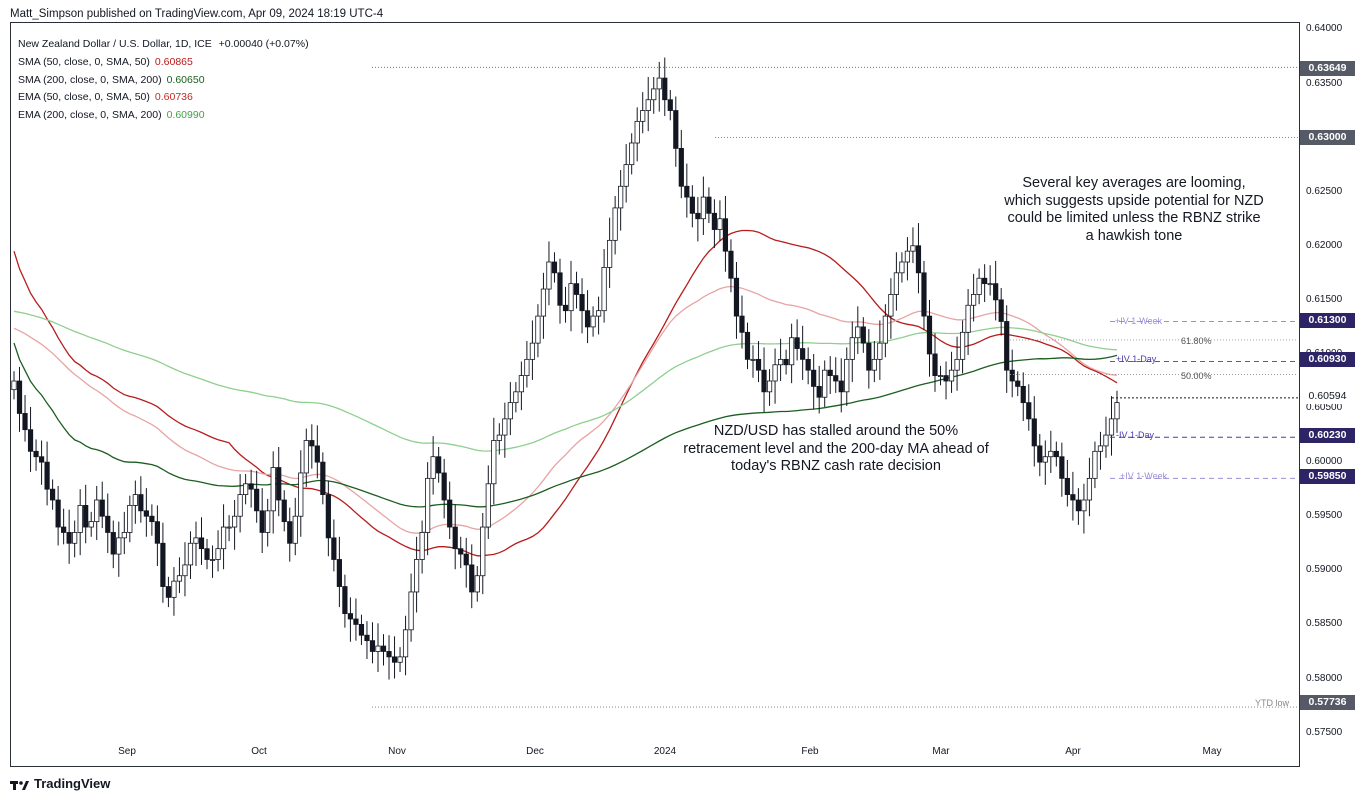 This screenshot has height=802, width=1365. I want to click on legend-indicator: SMA (50, close, 0, SMA, 50) 0.60865, so click(163, 63).